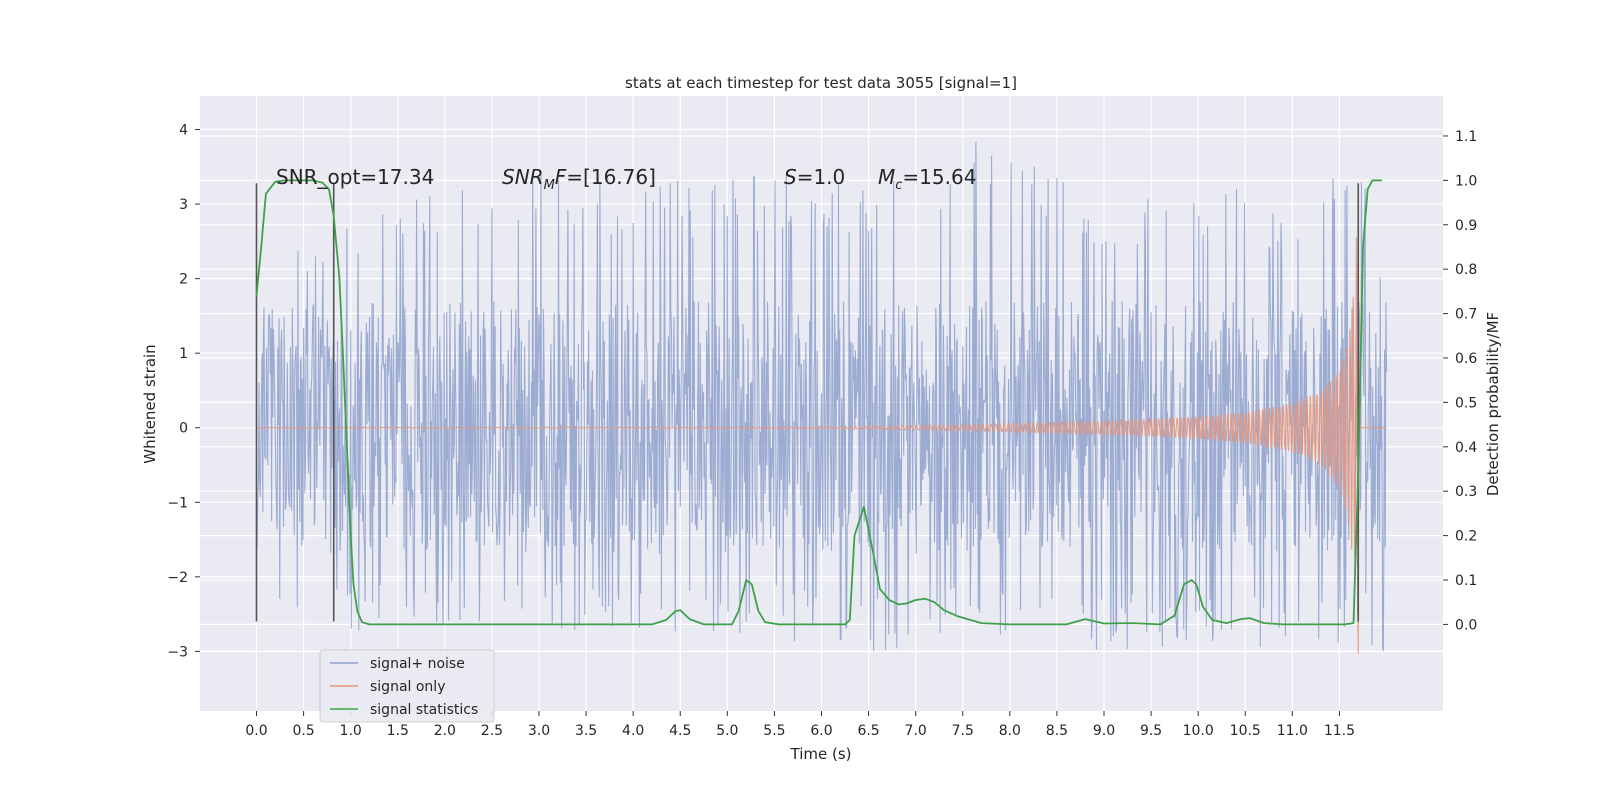  What do you see at coordinates (183, 354) in the screenshot?
I see `y-tick-label: 1` at bounding box center [183, 354].